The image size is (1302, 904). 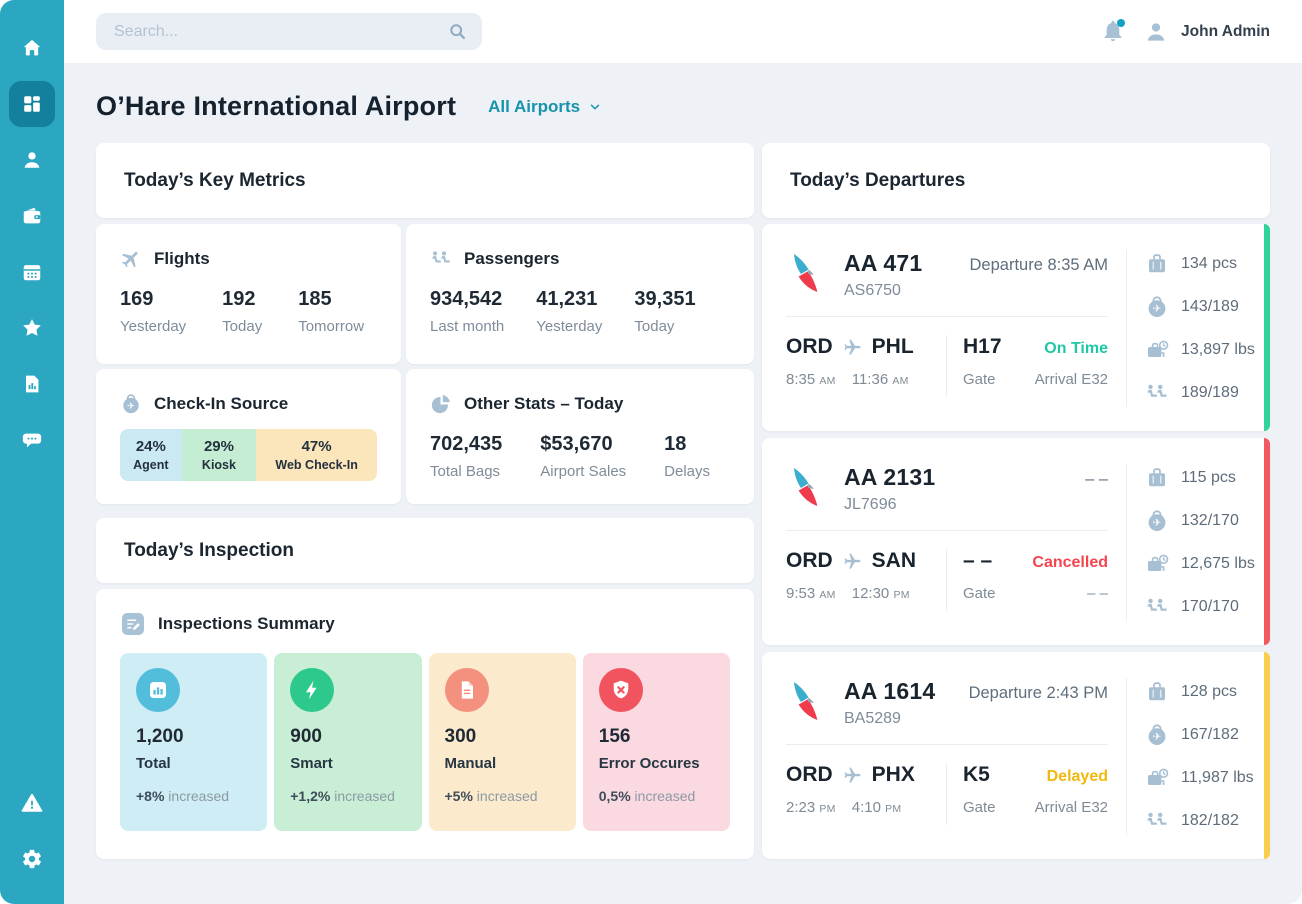 I want to click on home-icon, so click(x=32, y=48).